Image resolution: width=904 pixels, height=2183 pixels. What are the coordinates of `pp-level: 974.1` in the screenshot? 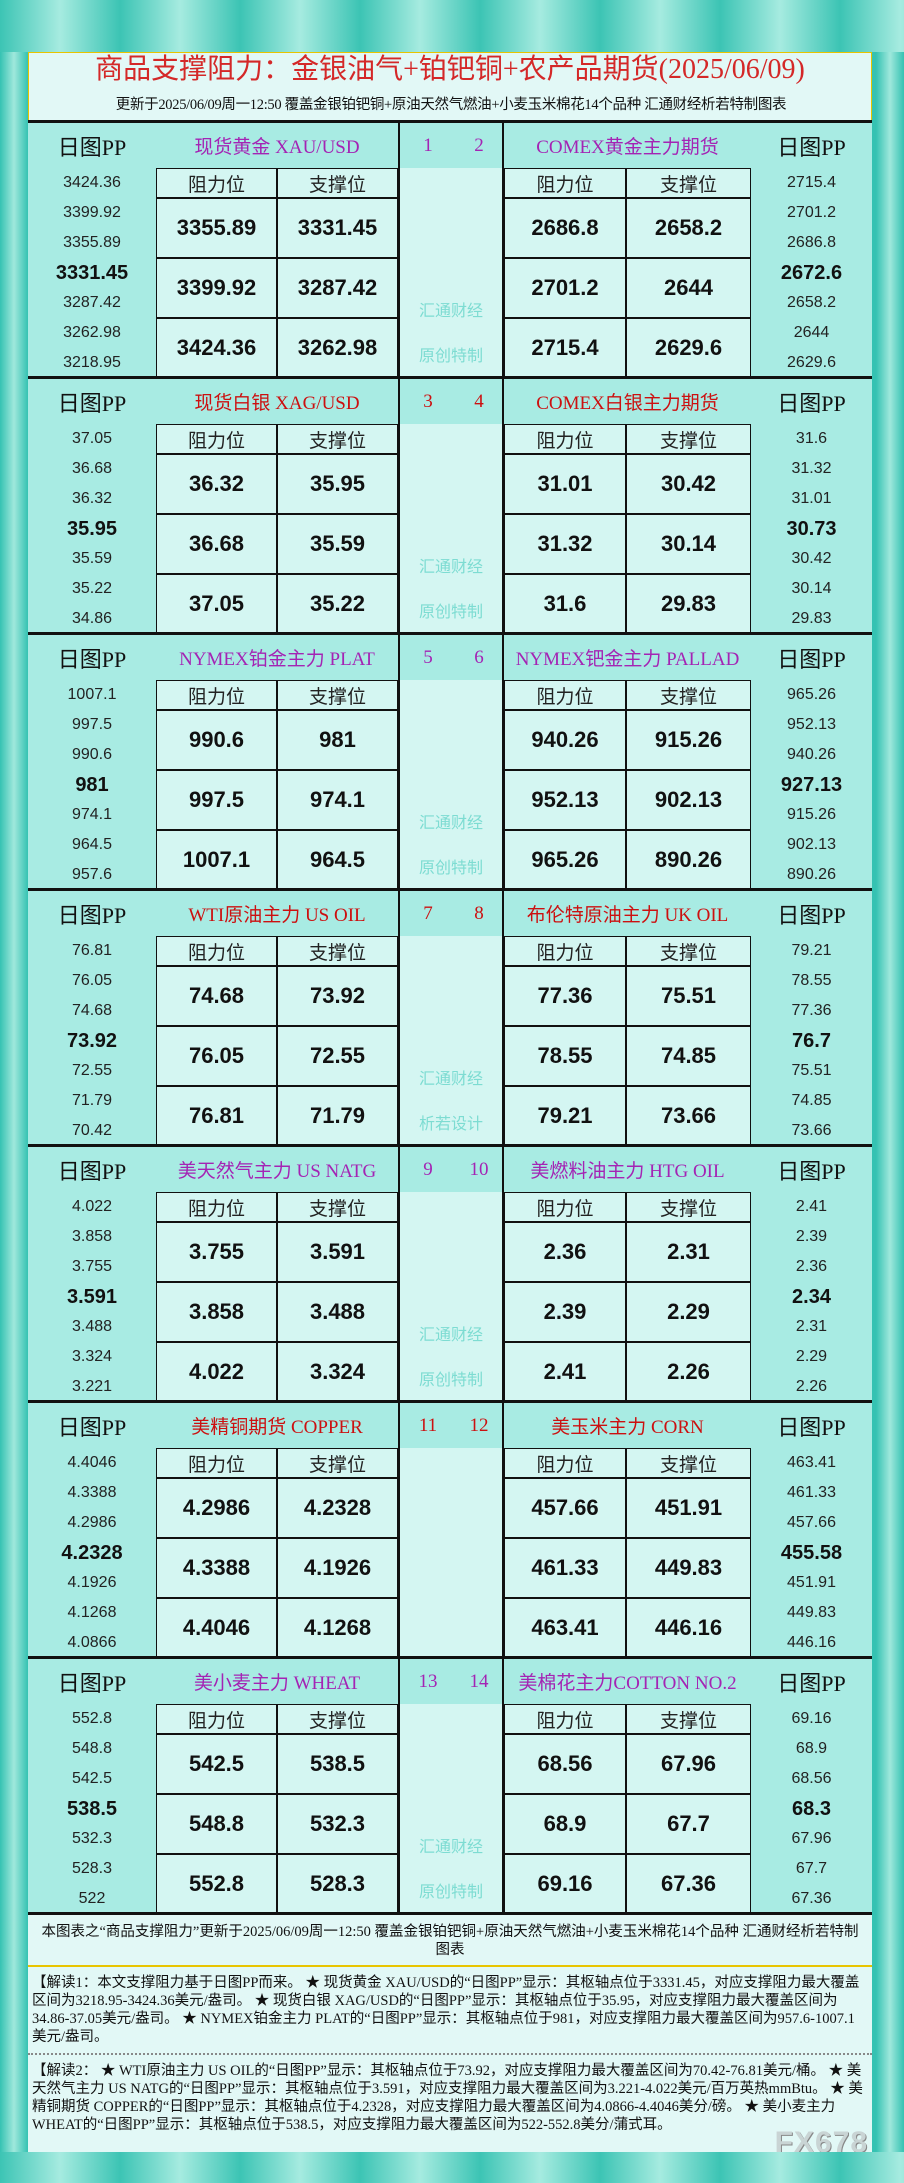 It's located at (92, 814).